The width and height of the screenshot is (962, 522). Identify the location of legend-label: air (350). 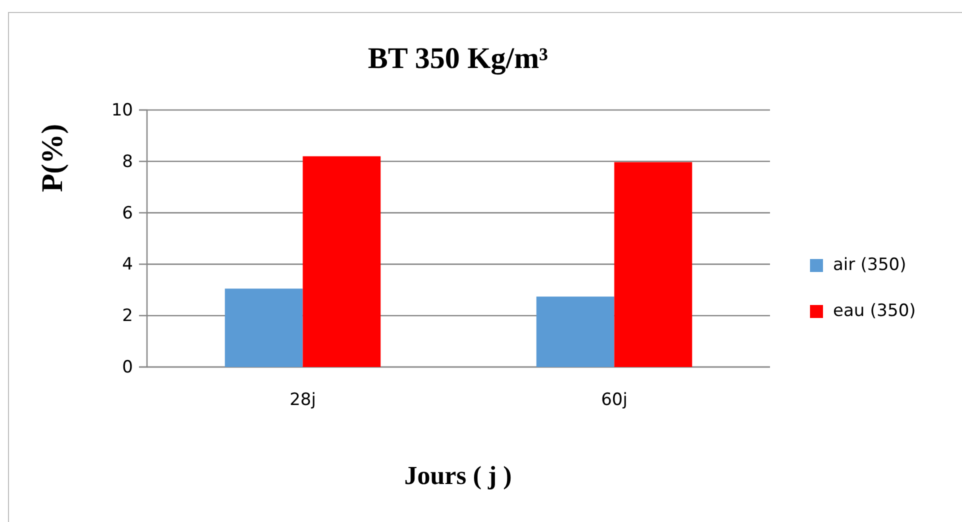
(869, 265).